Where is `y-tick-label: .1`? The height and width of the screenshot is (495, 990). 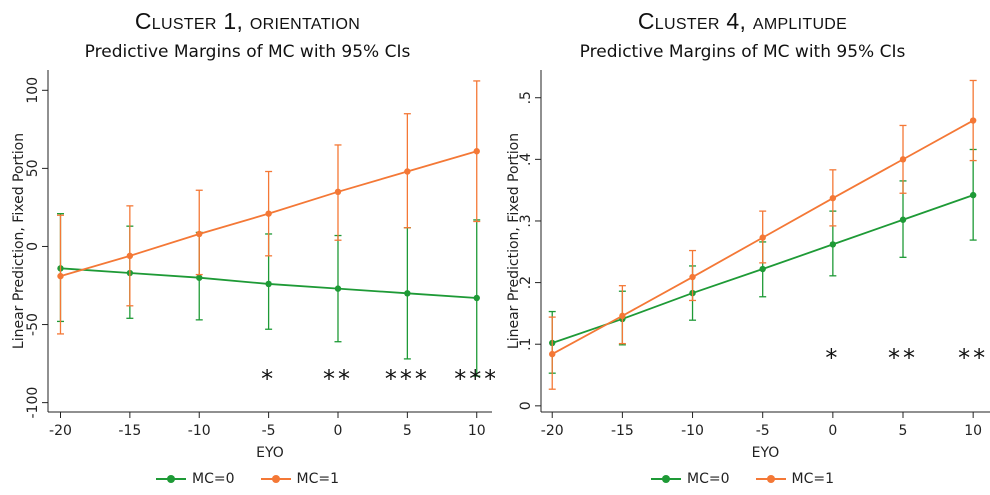 y-tick-label: .1 is located at coordinates (526, 344).